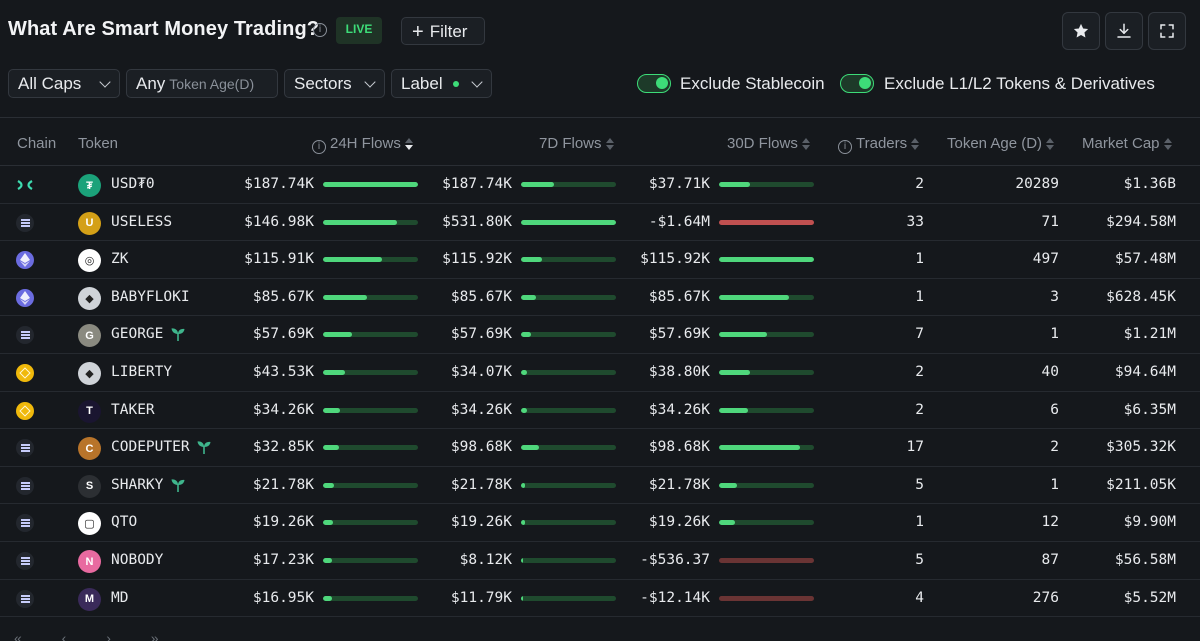 Image resolution: width=1200 pixels, height=641 pixels. I want to click on table-row: ◆ LIBERTY $43.53K $34.07K $38.80K 2 40 $94.64M, so click(600, 373).